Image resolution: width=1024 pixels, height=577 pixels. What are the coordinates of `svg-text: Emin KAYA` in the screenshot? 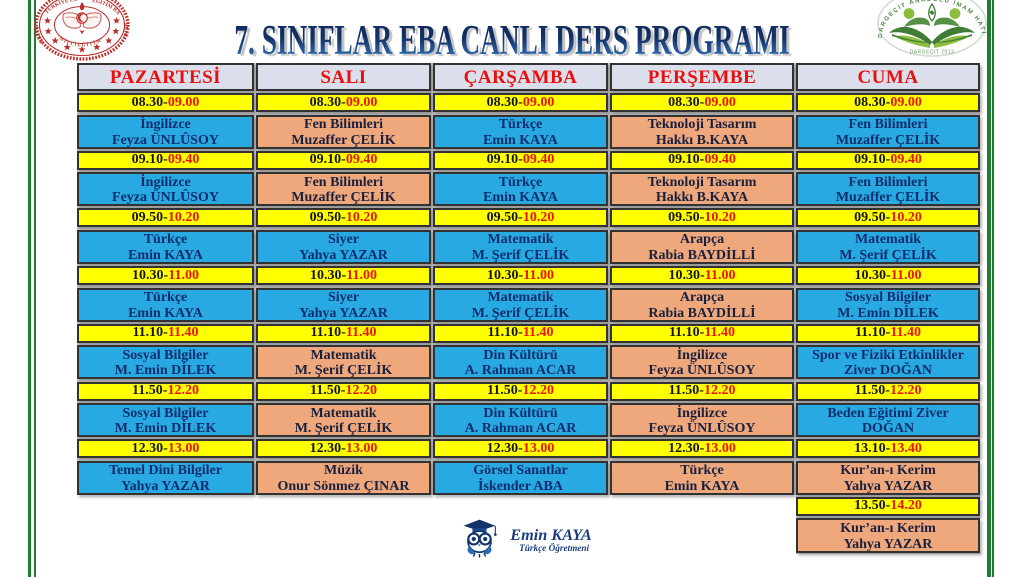 It's located at (550, 534).